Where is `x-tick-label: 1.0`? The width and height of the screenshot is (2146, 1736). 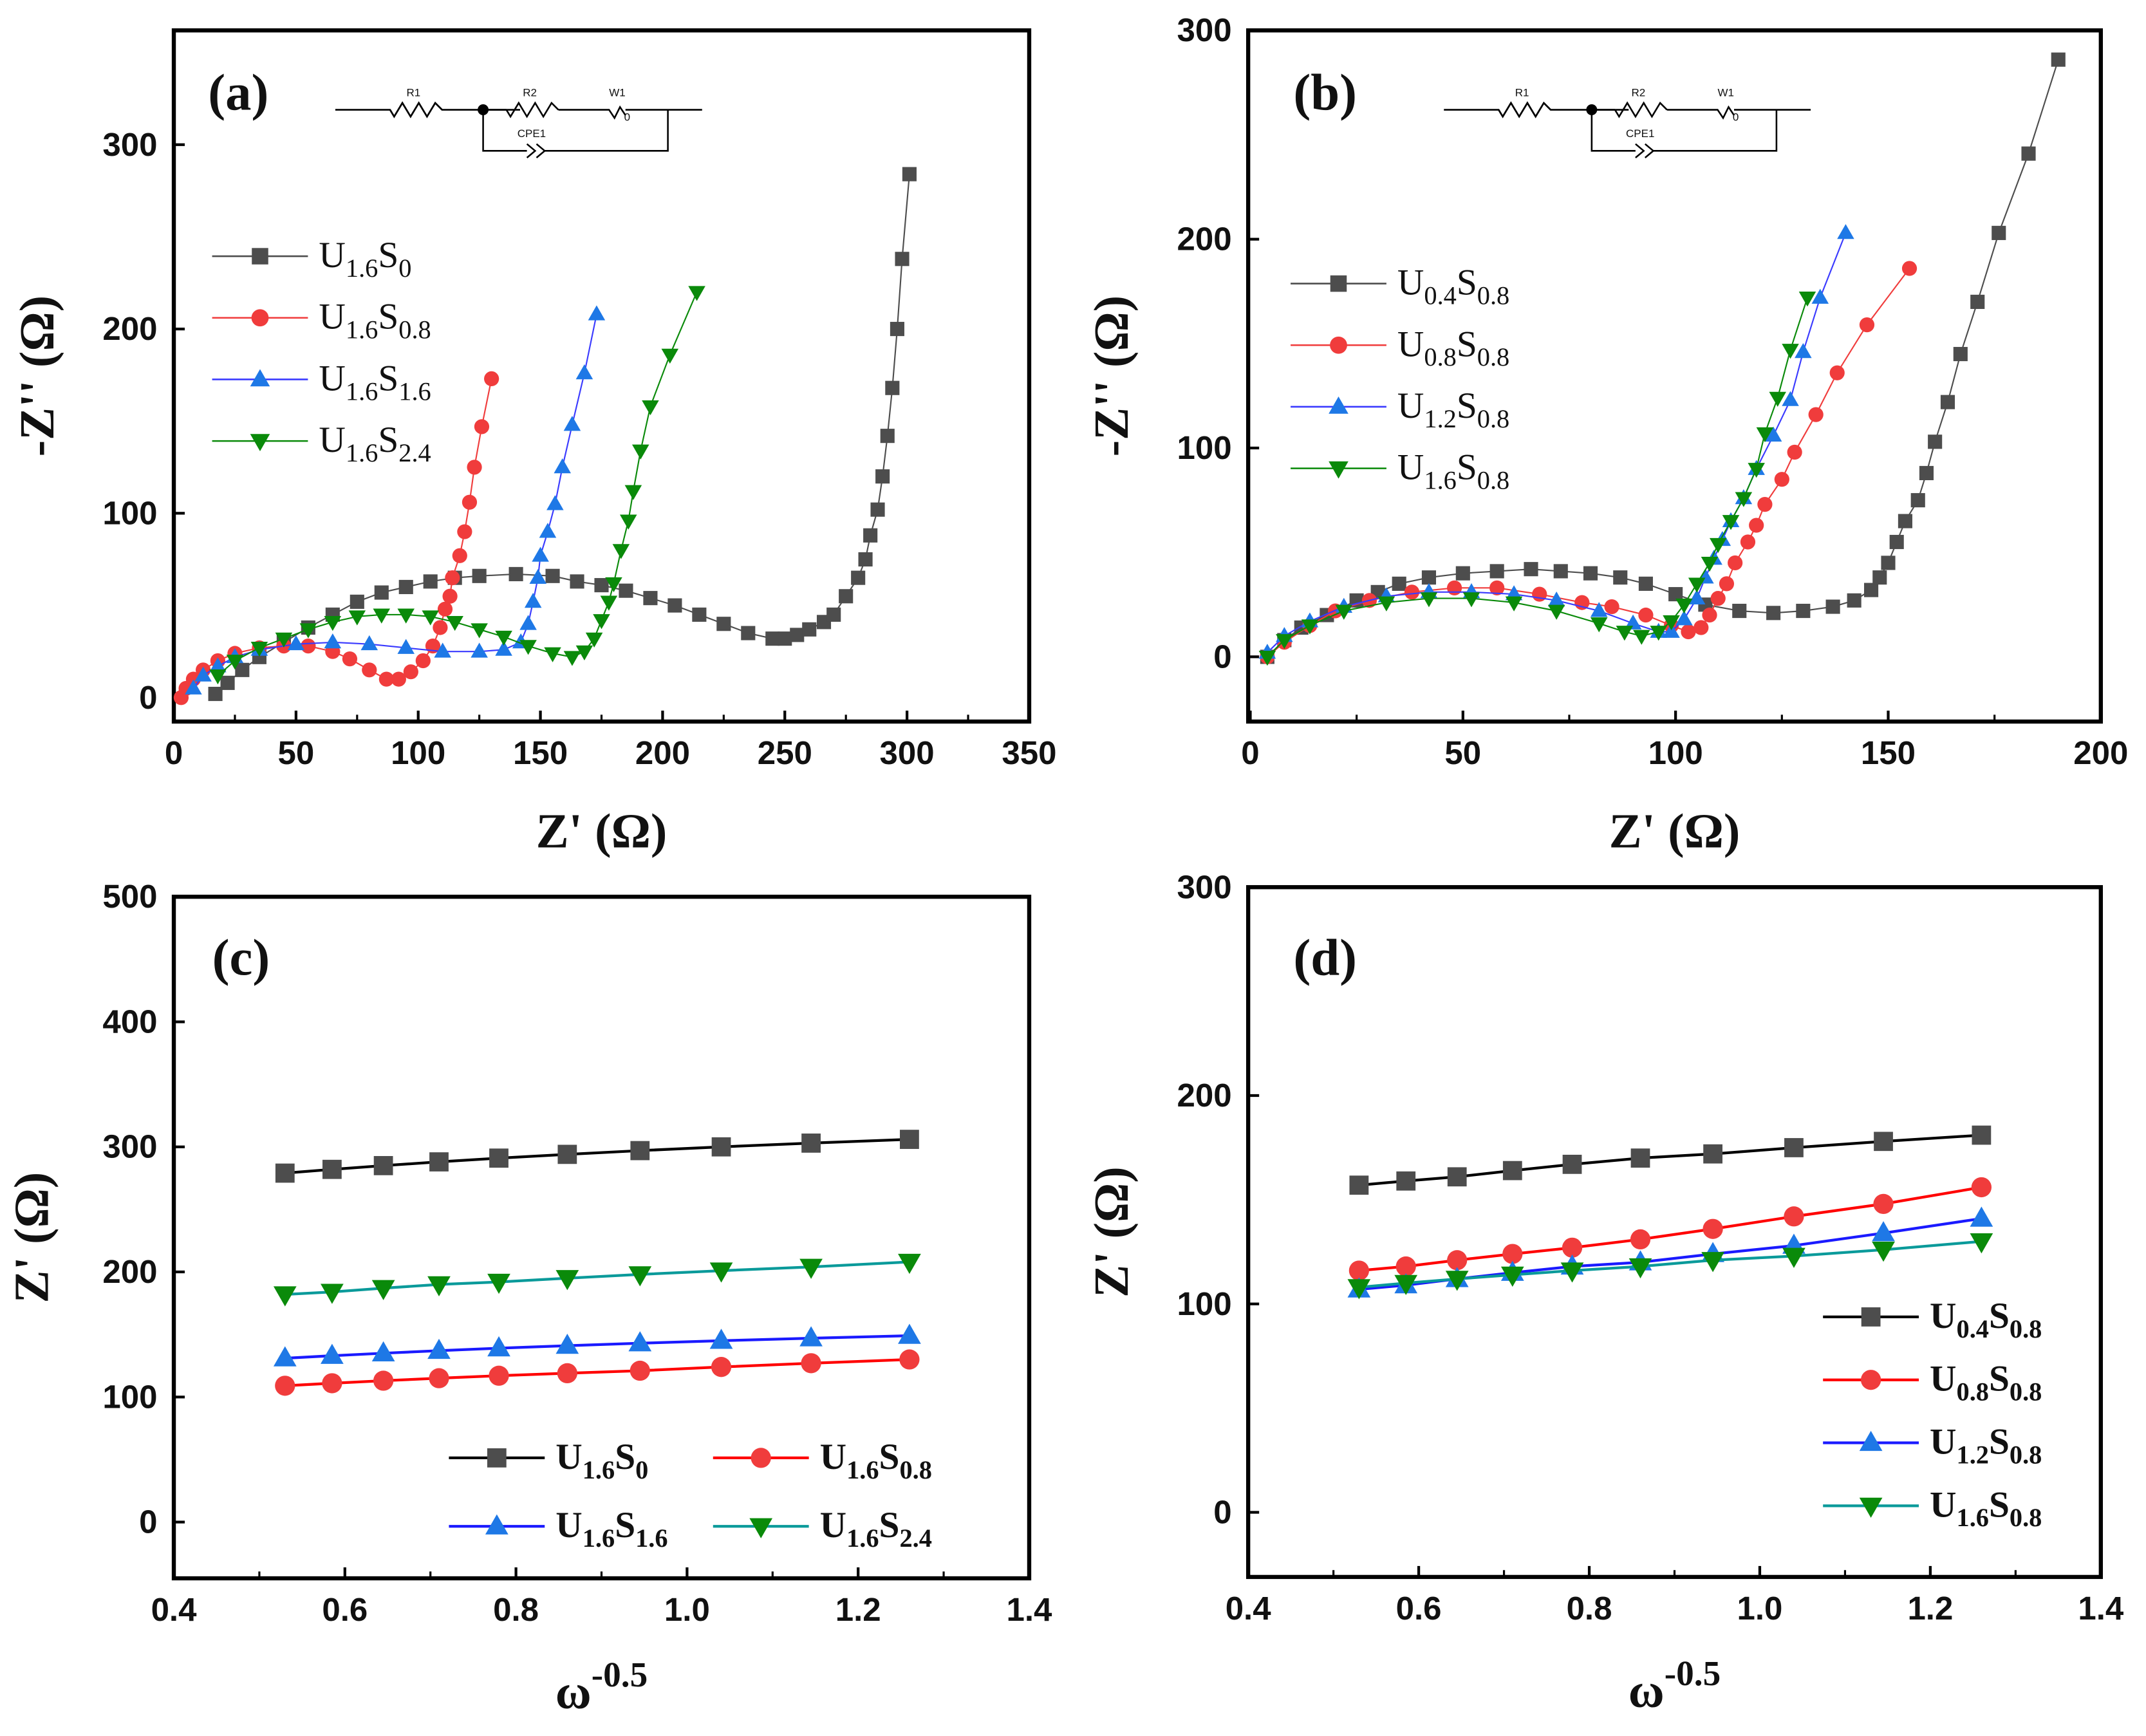
x-tick-label: 1.0 is located at coordinates (1760, 1609).